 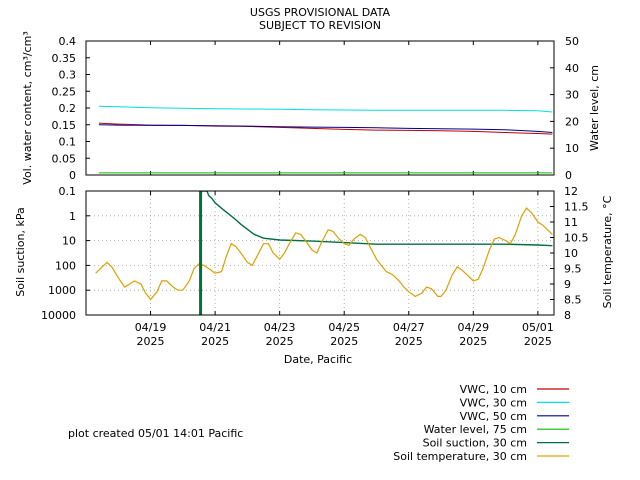 I want to click on xlabel: Date, Pacific, so click(x=318, y=359).